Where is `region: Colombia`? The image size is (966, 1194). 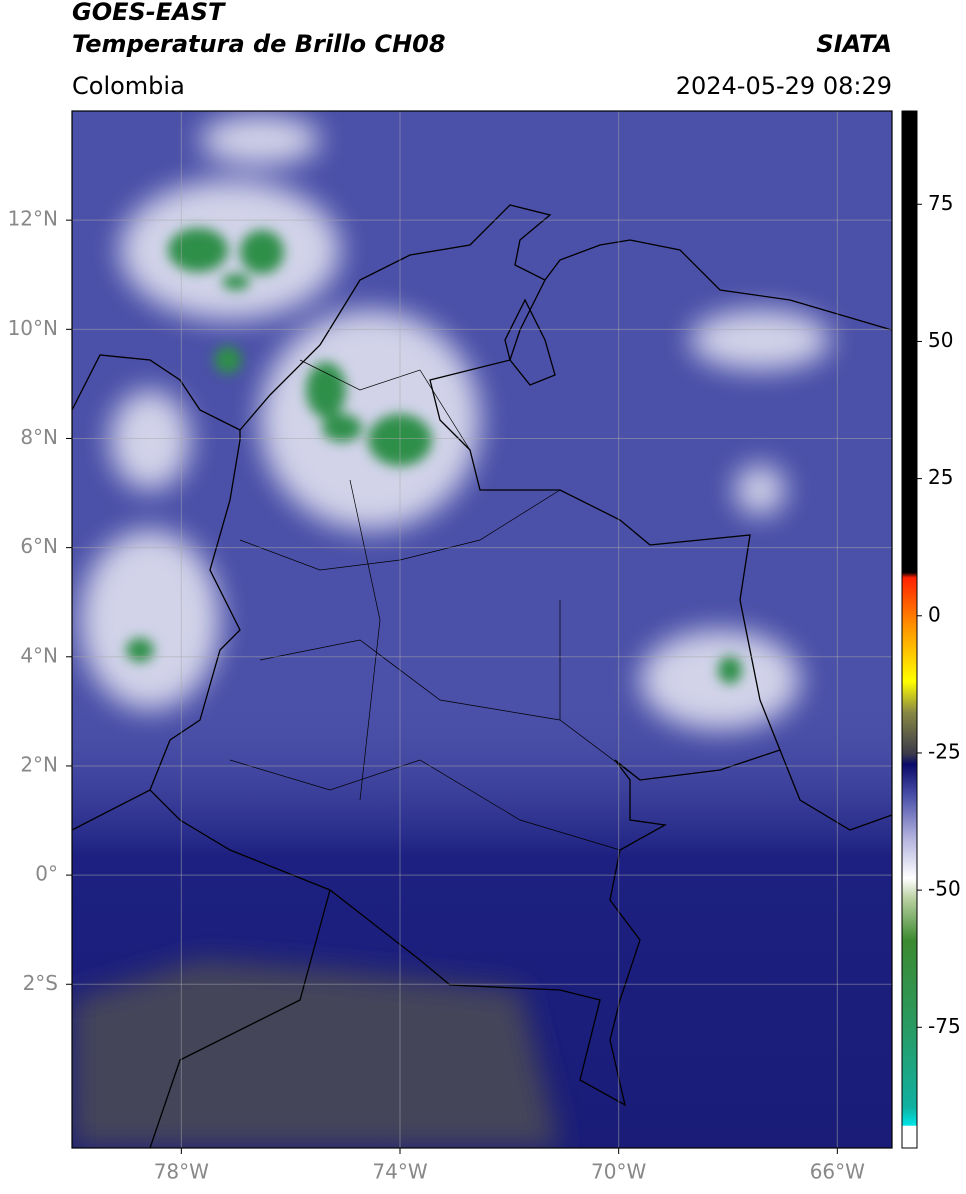 region: Colombia is located at coordinates (128, 86).